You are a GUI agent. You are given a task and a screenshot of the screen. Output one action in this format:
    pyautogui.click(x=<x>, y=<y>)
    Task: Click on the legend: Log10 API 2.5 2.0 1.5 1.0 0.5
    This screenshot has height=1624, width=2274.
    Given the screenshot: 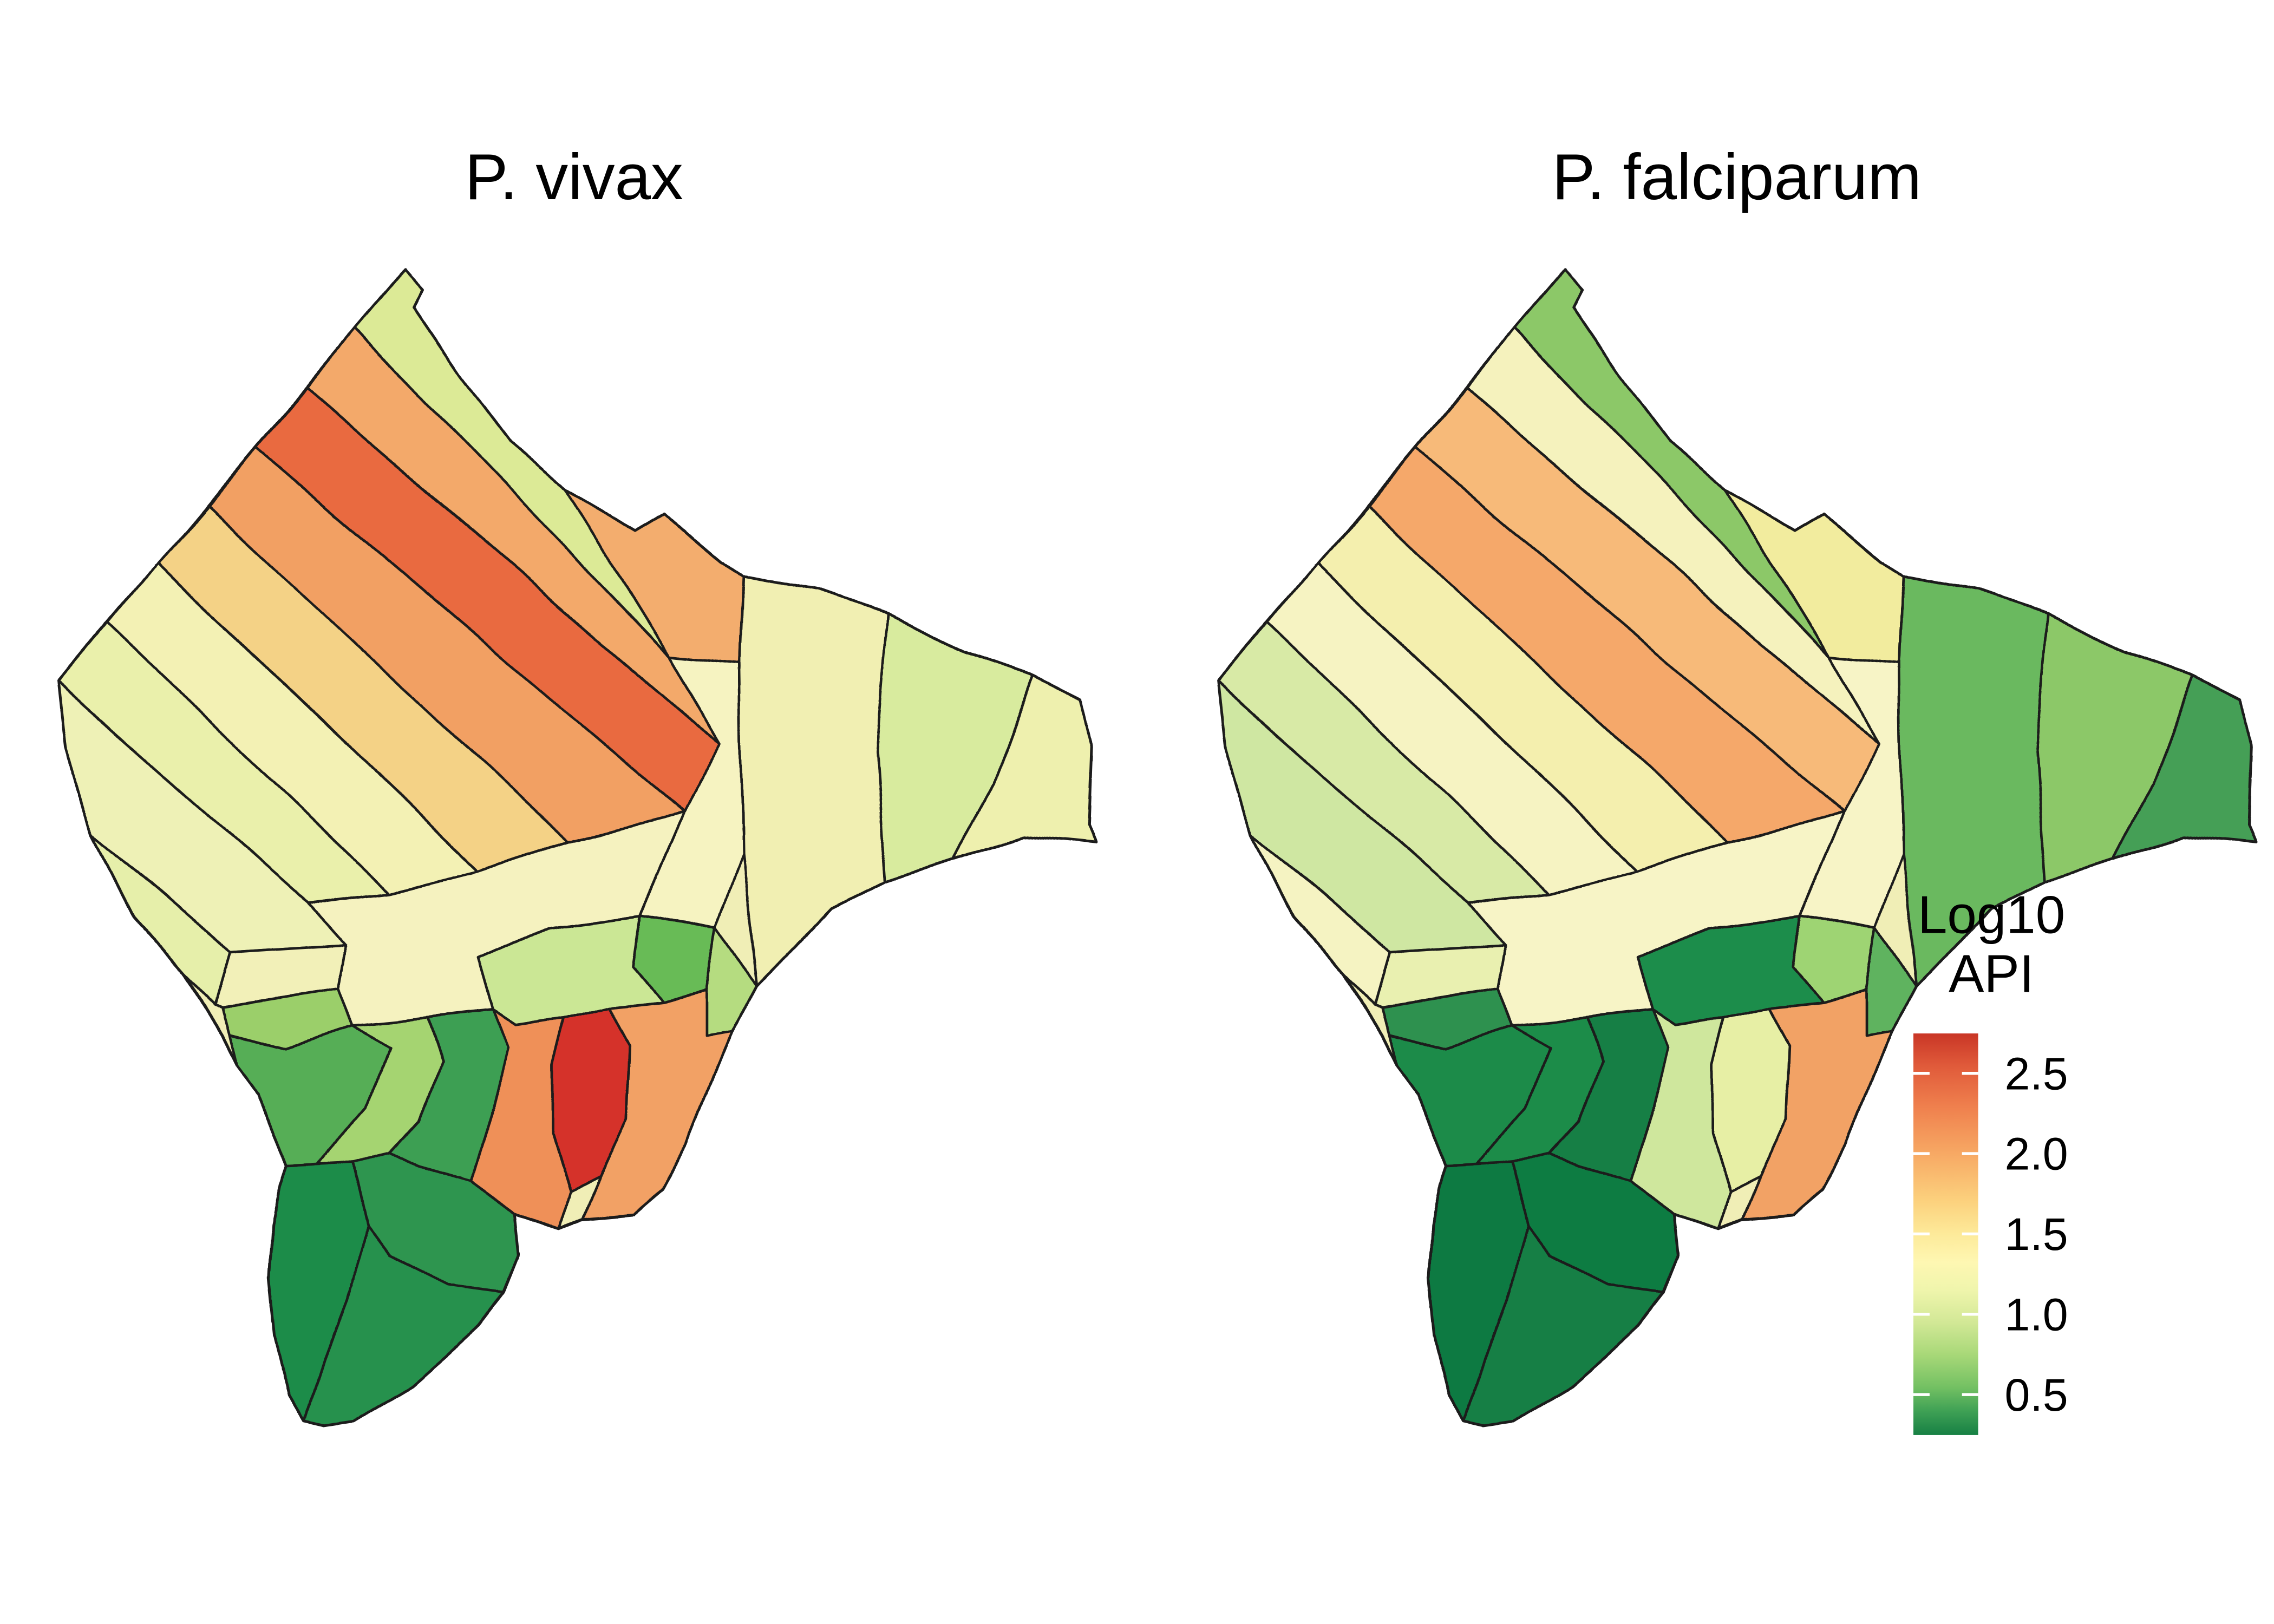 What is the action you would take?
    pyautogui.click(x=1991, y=1160)
    